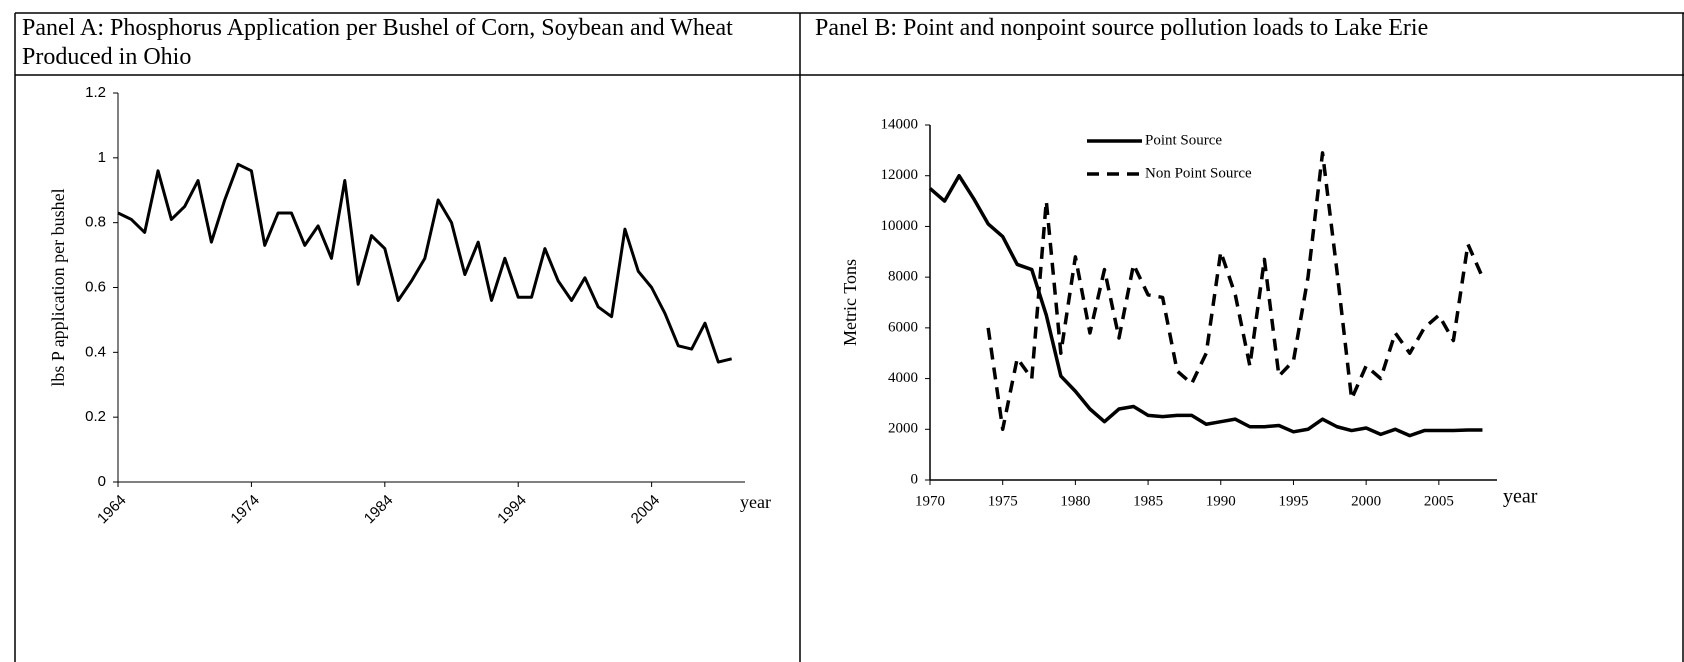 This screenshot has width=1684, height=662. I want to click on x-tick-label: 2004, so click(646, 510).